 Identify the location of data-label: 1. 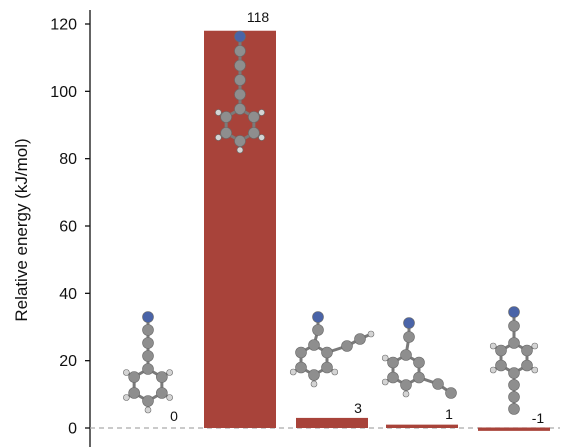
(449, 414).